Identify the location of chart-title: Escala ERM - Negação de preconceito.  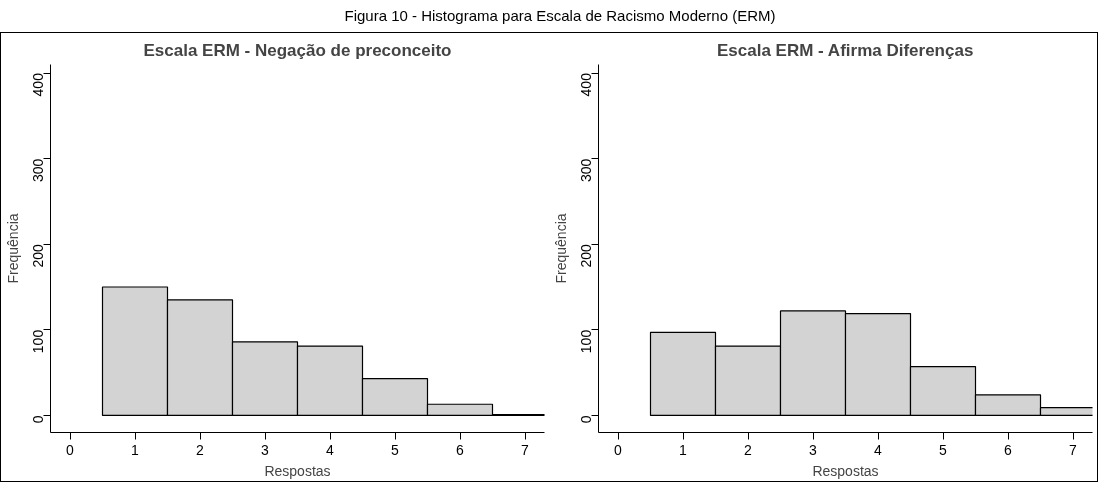
(297, 50).